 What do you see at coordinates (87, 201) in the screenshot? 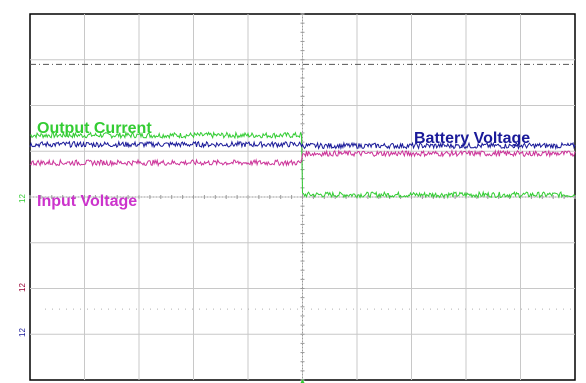
I see `input-voltage-label: Input Voltage` at bounding box center [87, 201].